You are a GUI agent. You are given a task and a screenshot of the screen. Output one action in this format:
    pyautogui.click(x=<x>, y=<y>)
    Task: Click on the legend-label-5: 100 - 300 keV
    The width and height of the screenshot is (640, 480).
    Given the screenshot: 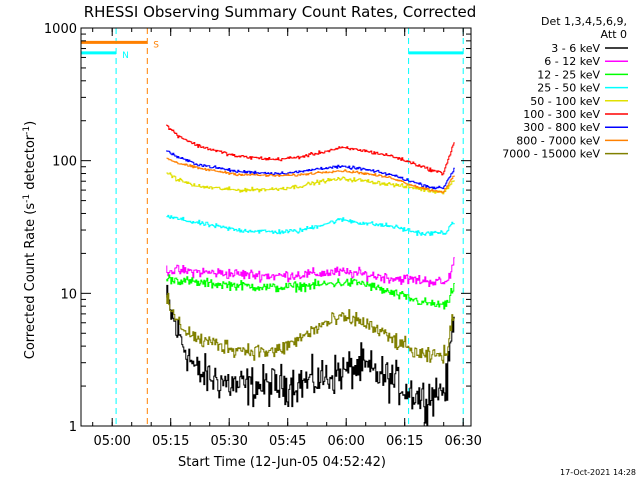 What is the action you would take?
    pyautogui.click(x=561, y=114)
    